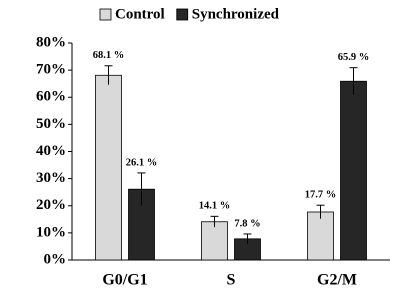 Image resolution: width=395 pixels, height=296 pixels. Describe the element at coordinates (51, 42) in the screenshot. I see `y-tick-label: 80%` at that location.